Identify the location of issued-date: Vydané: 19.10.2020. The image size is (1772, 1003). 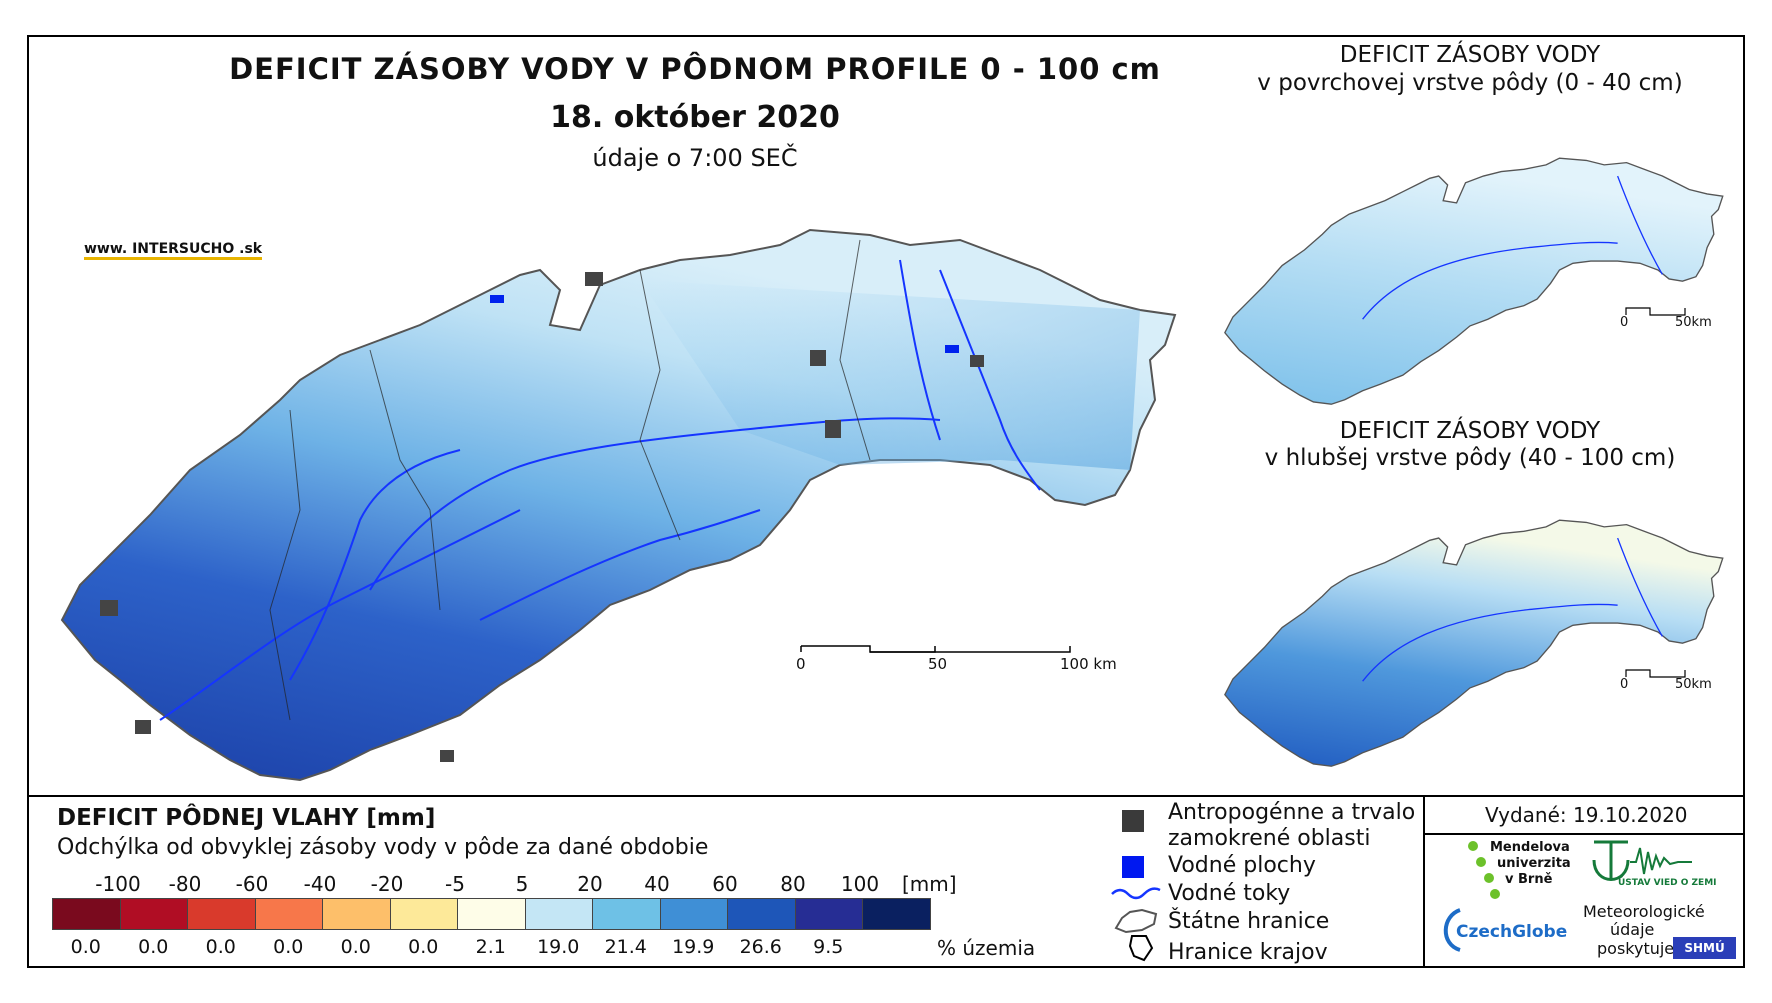
(1586, 815).